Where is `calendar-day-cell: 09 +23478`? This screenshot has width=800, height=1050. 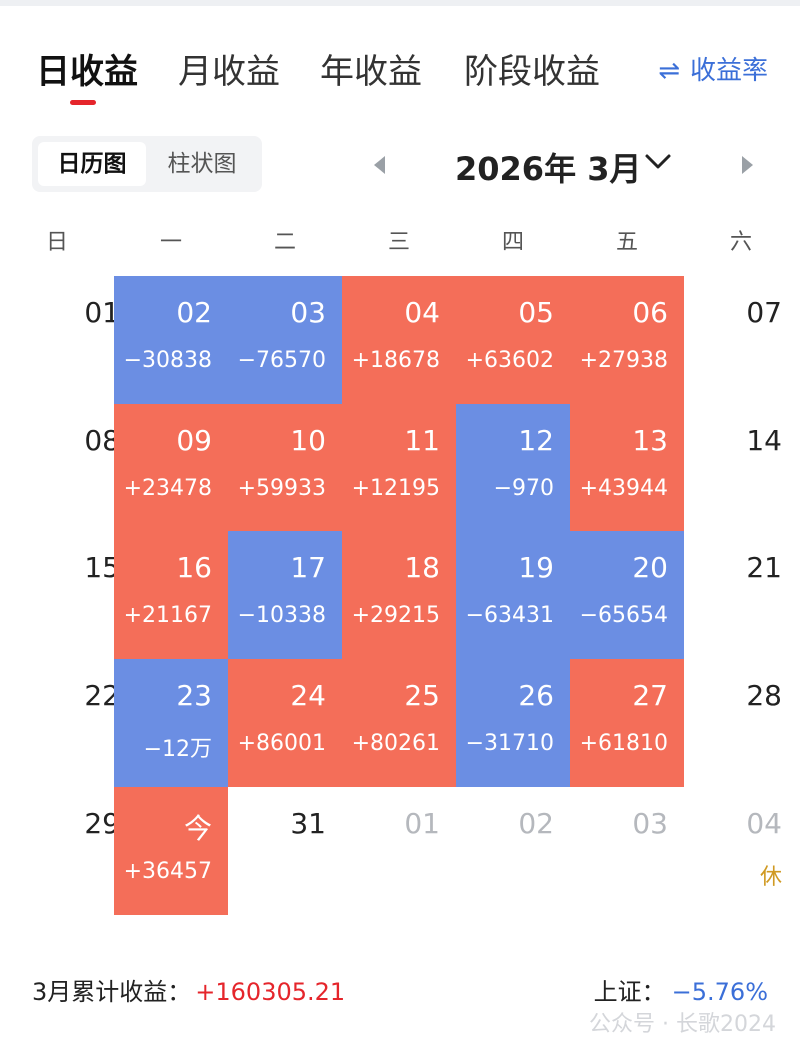 calendar-day-cell: 09 +23478 is located at coordinates (171, 468).